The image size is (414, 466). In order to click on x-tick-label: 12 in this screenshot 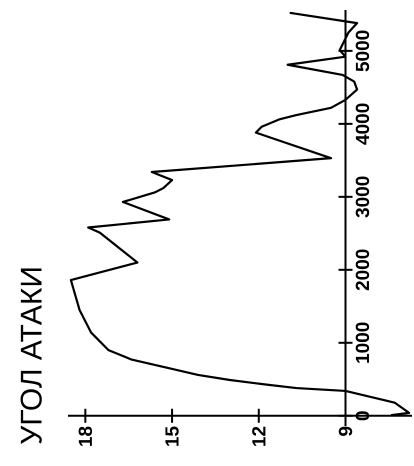, I will do `click(259, 436)`.